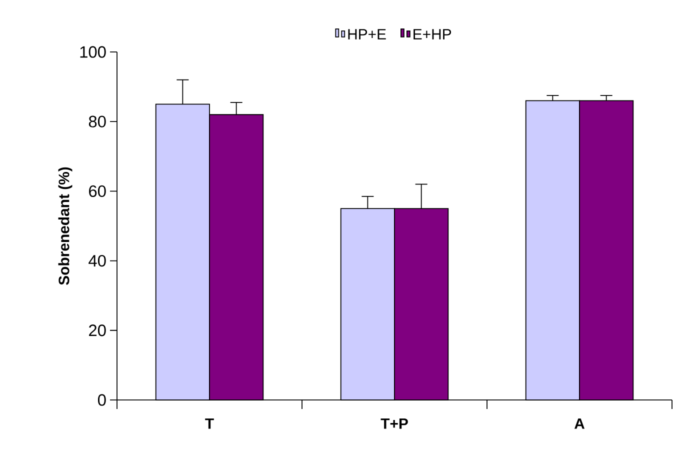  What do you see at coordinates (65, 226) in the screenshot?
I see `y-axis-title: Sobrenedant (%)` at bounding box center [65, 226].